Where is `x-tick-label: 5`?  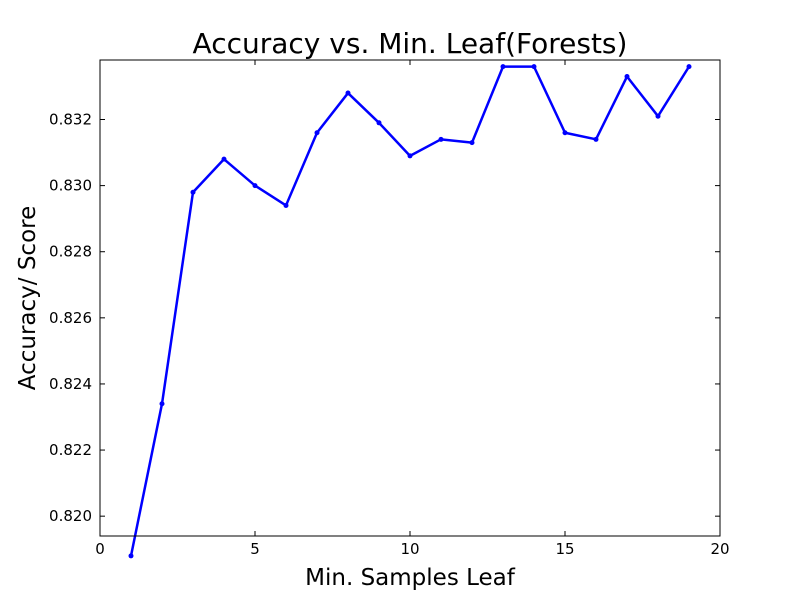 x-tick-label: 5 is located at coordinates (255, 549).